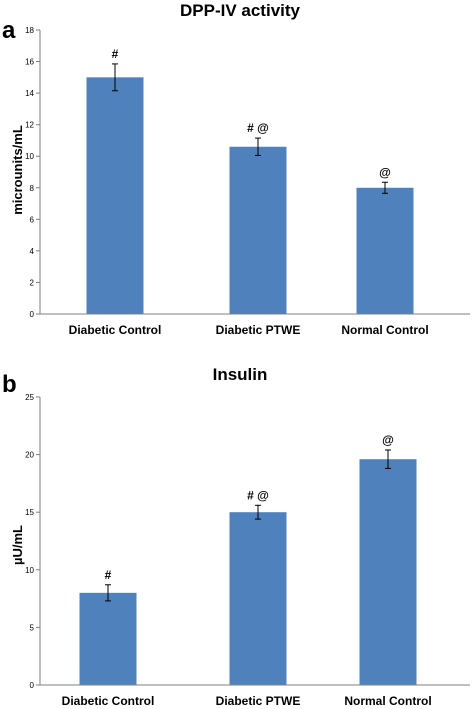  I want to click on y-tick-label: 16, so click(29, 62).